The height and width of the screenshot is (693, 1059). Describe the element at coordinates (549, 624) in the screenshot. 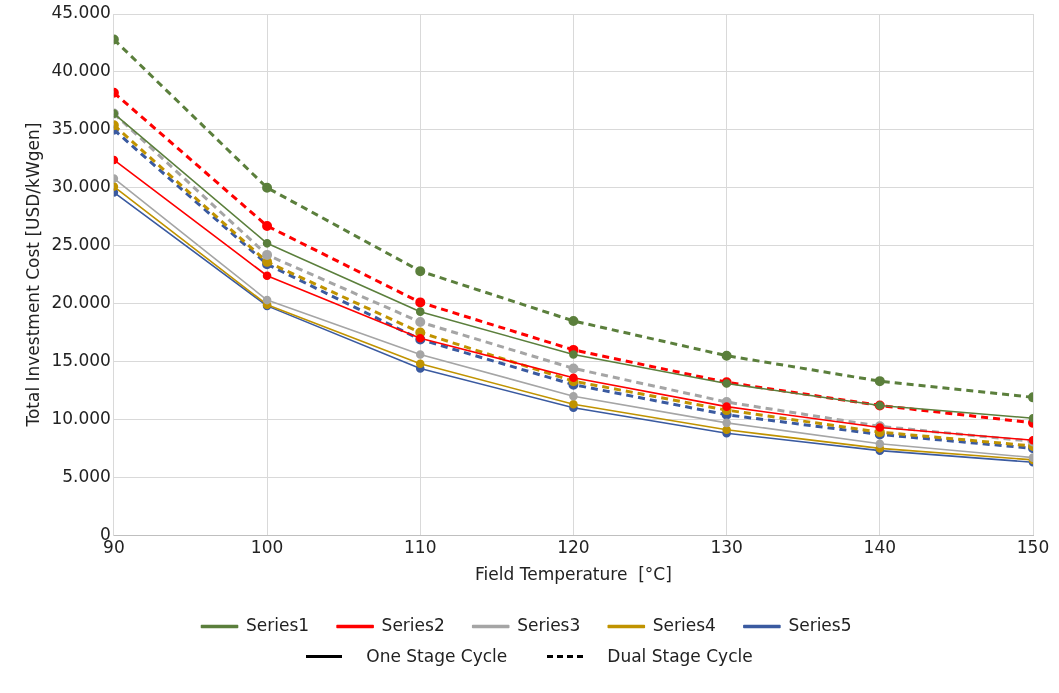

I see `legend-label: Series3` at that location.